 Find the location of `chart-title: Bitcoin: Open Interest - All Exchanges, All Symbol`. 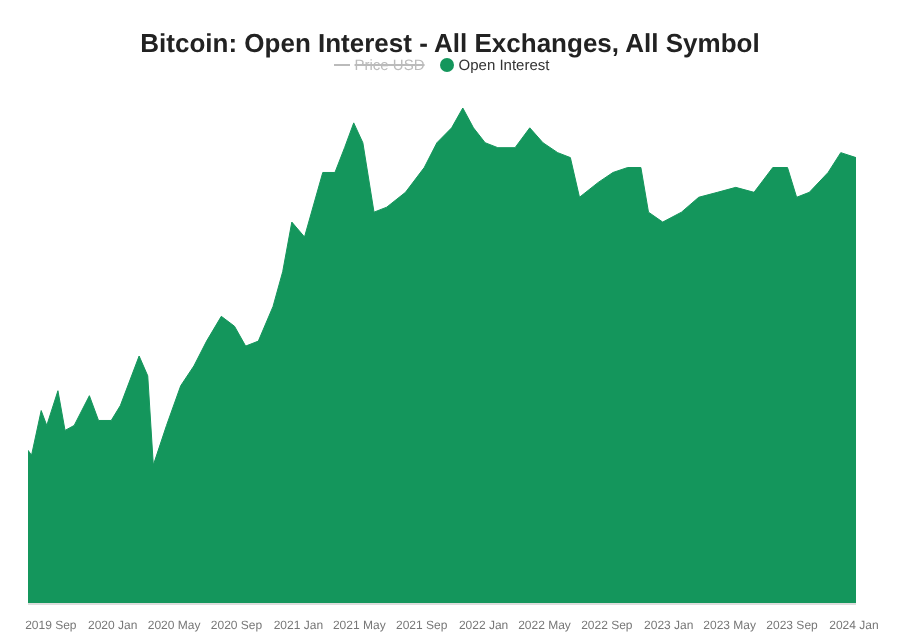

chart-title: Bitcoin: Open Interest - All Exchanges, All Symbol is located at coordinates (450, 43).